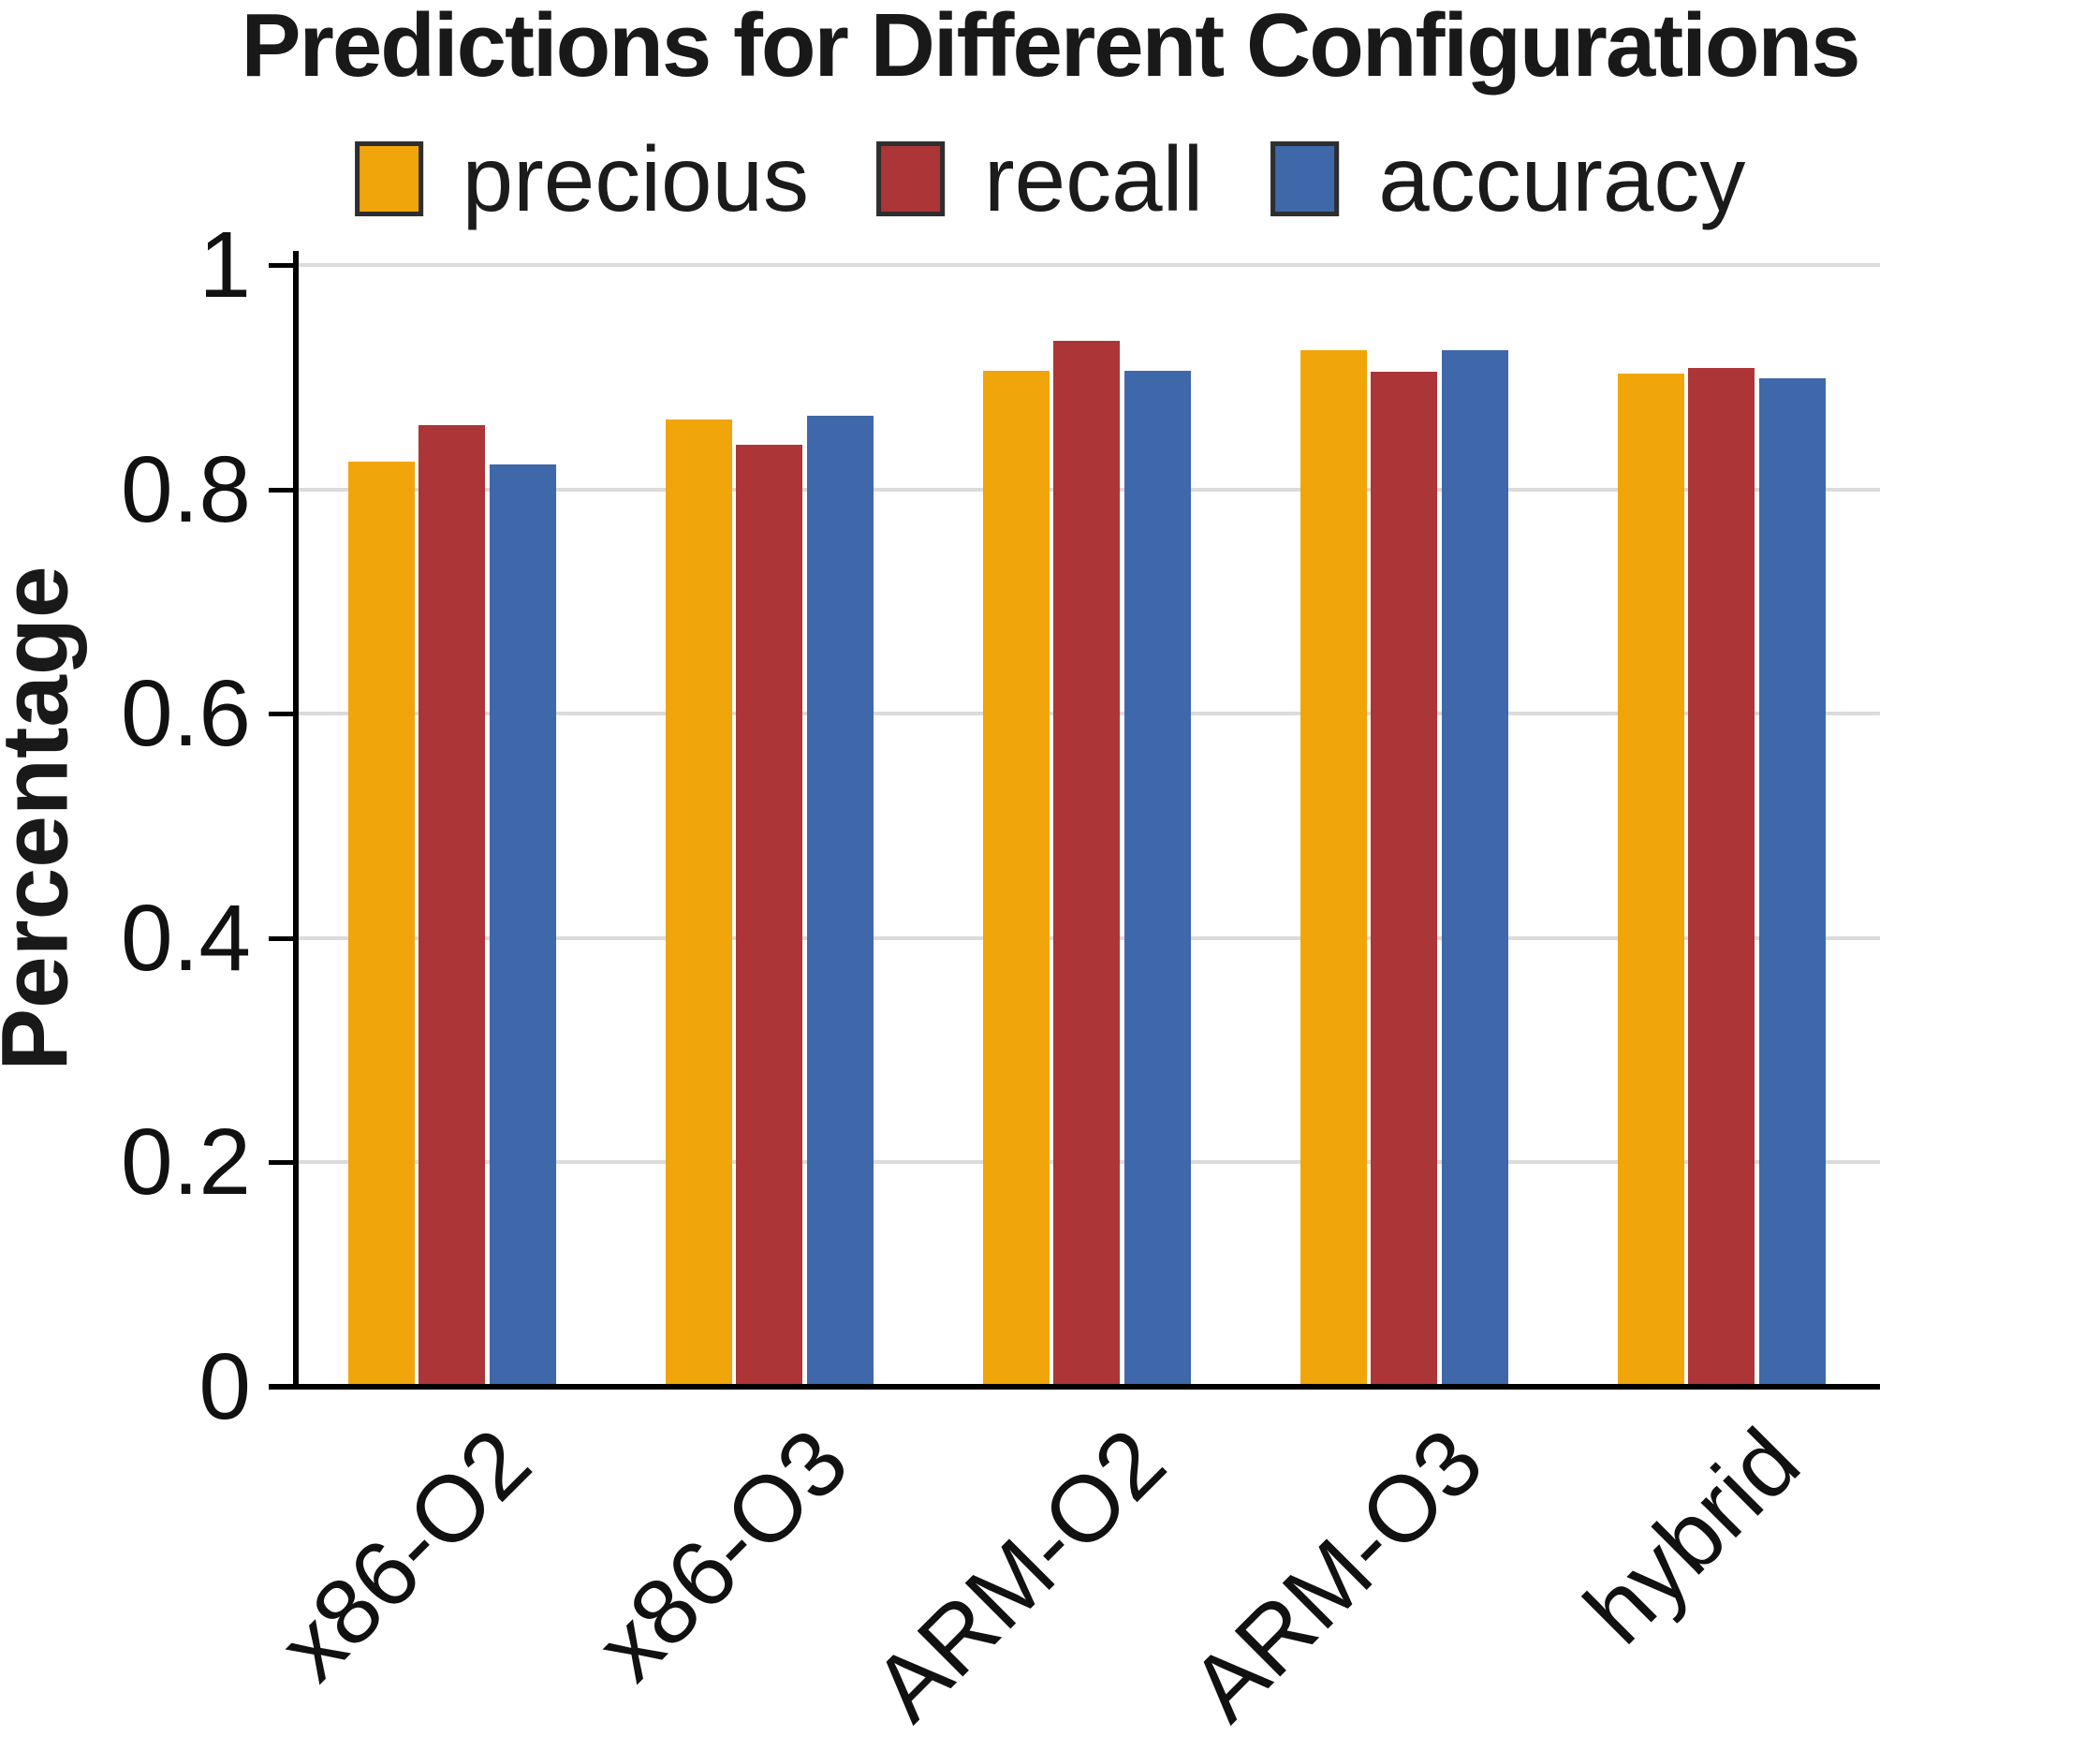  What do you see at coordinates (911, 178) in the screenshot?
I see `legend-swatch-recall` at bounding box center [911, 178].